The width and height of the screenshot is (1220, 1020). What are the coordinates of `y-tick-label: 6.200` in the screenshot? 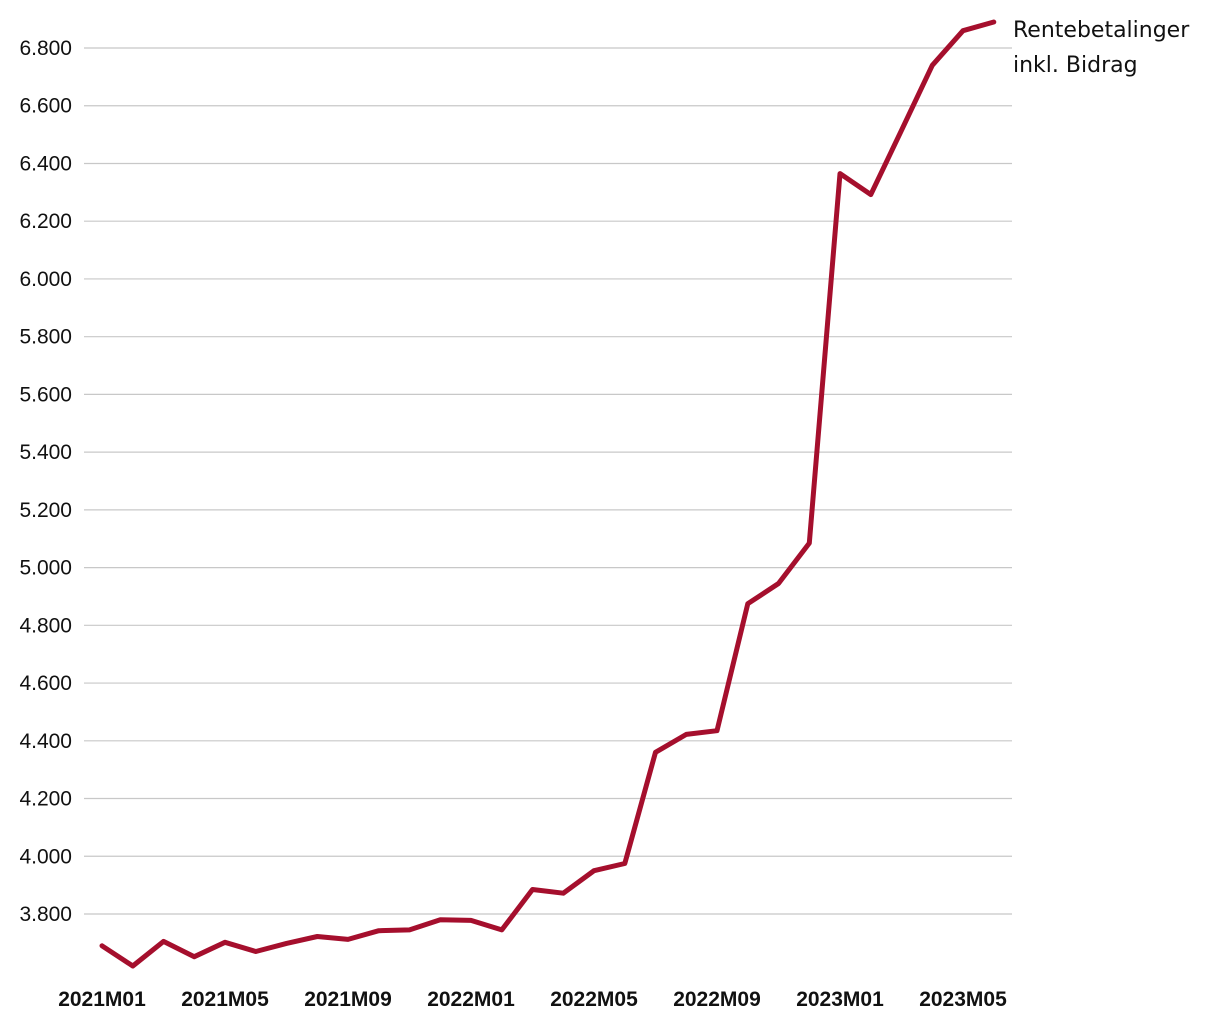 It's located at (45, 221).